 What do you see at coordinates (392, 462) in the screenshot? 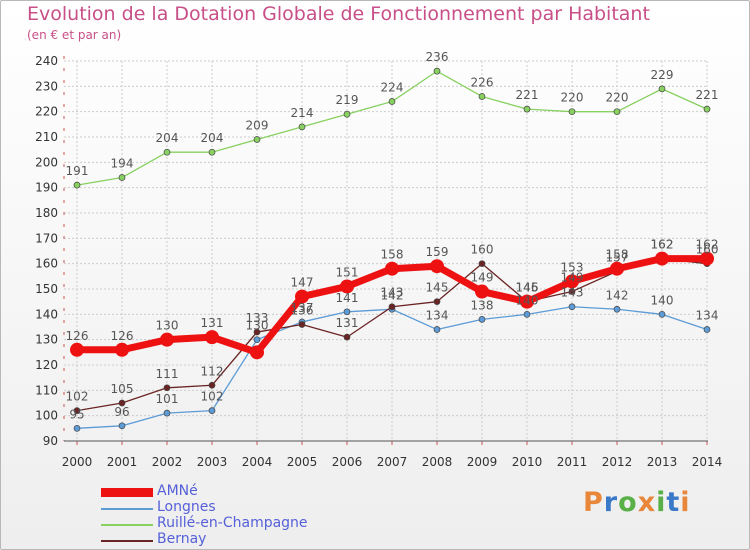
I see `x-tick-label: 2007` at bounding box center [392, 462].